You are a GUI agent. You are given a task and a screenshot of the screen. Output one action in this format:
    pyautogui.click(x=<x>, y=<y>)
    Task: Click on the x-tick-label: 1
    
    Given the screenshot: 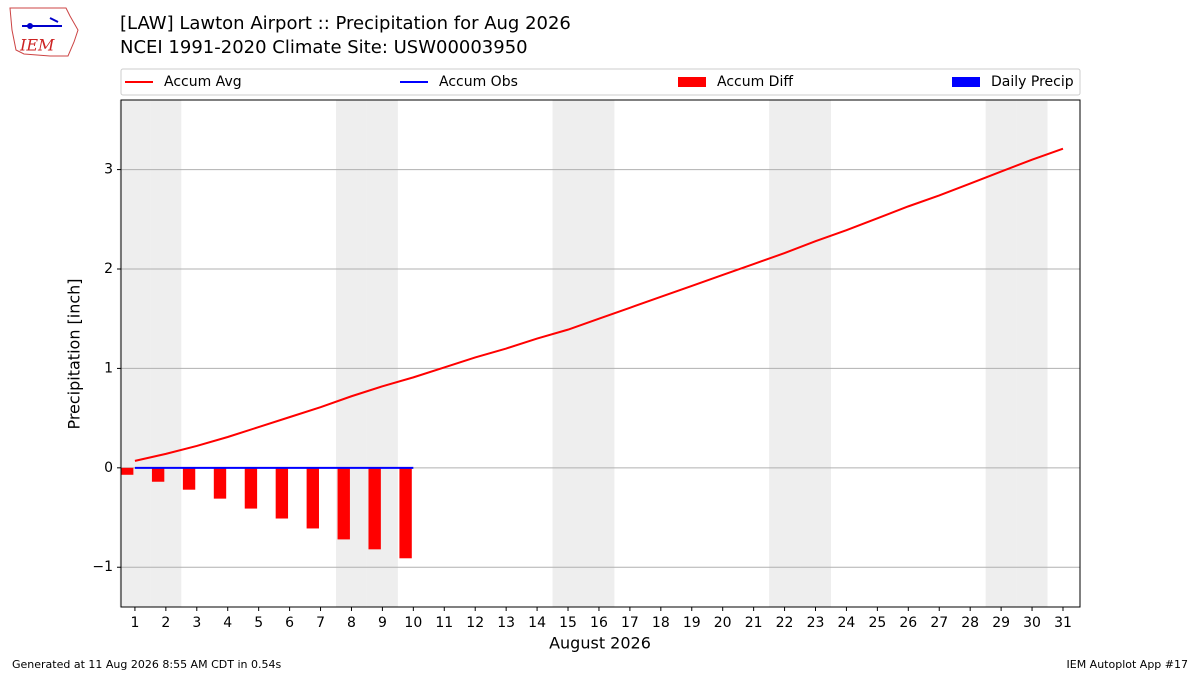 What is the action you would take?
    pyautogui.click(x=134, y=623)
    